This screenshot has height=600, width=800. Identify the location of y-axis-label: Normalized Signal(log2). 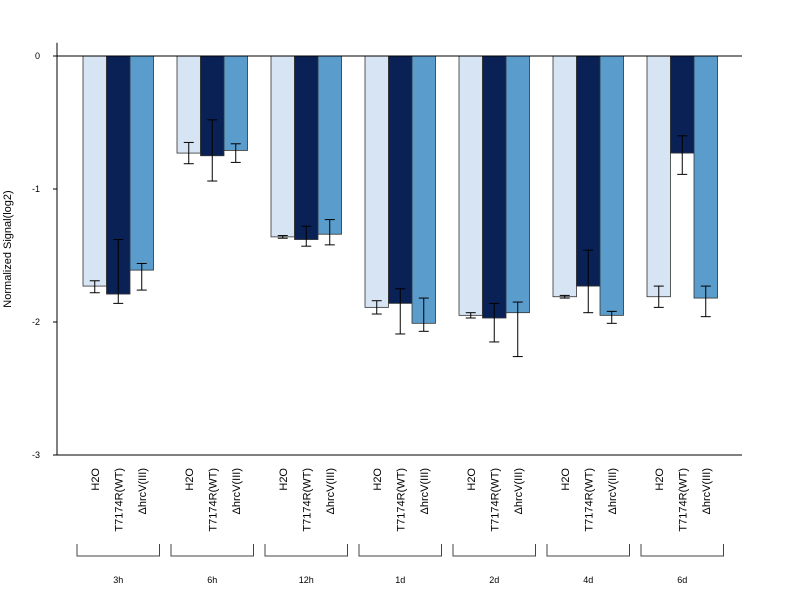
(8, 248).